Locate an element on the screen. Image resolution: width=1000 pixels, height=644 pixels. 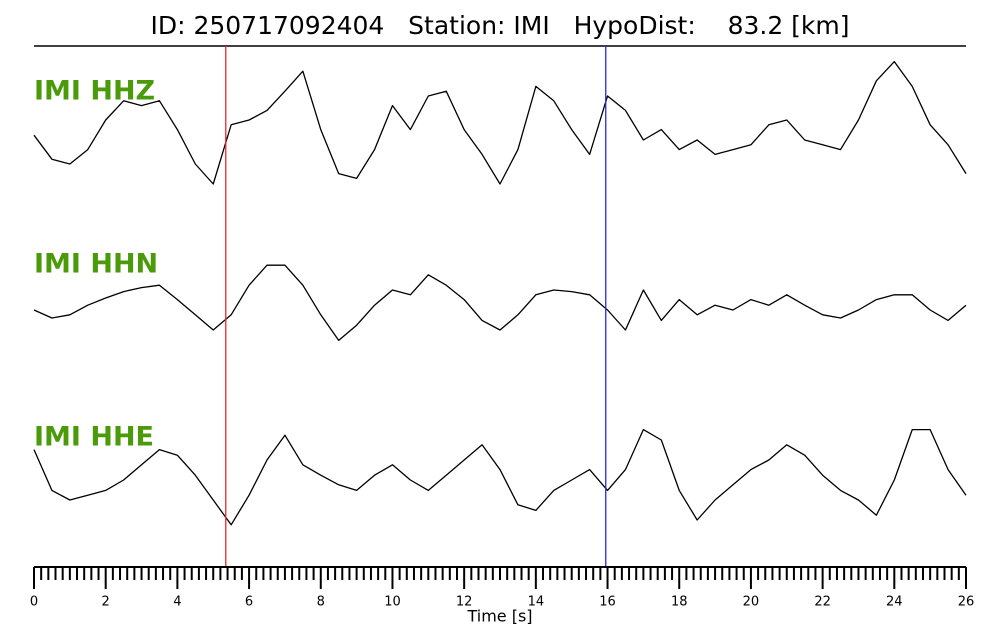
x-tick-label: 16 is located at coordinates (607, 602).